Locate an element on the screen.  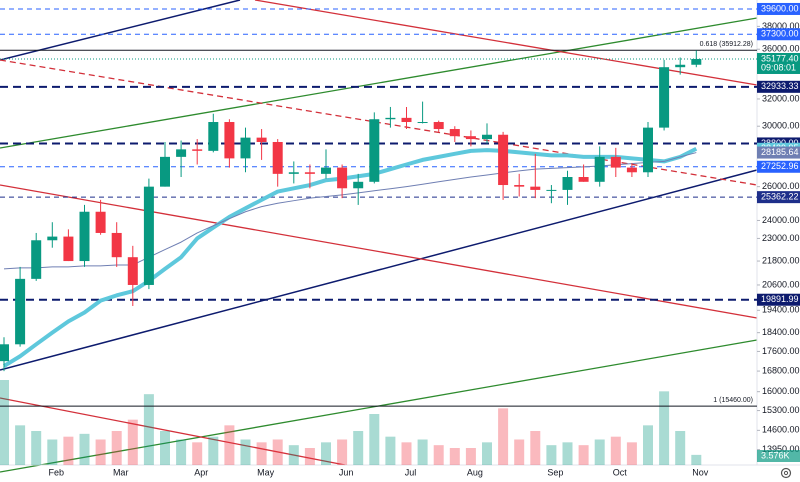
y-tick-label: 32000.00 is located at coordinates (781, 98).